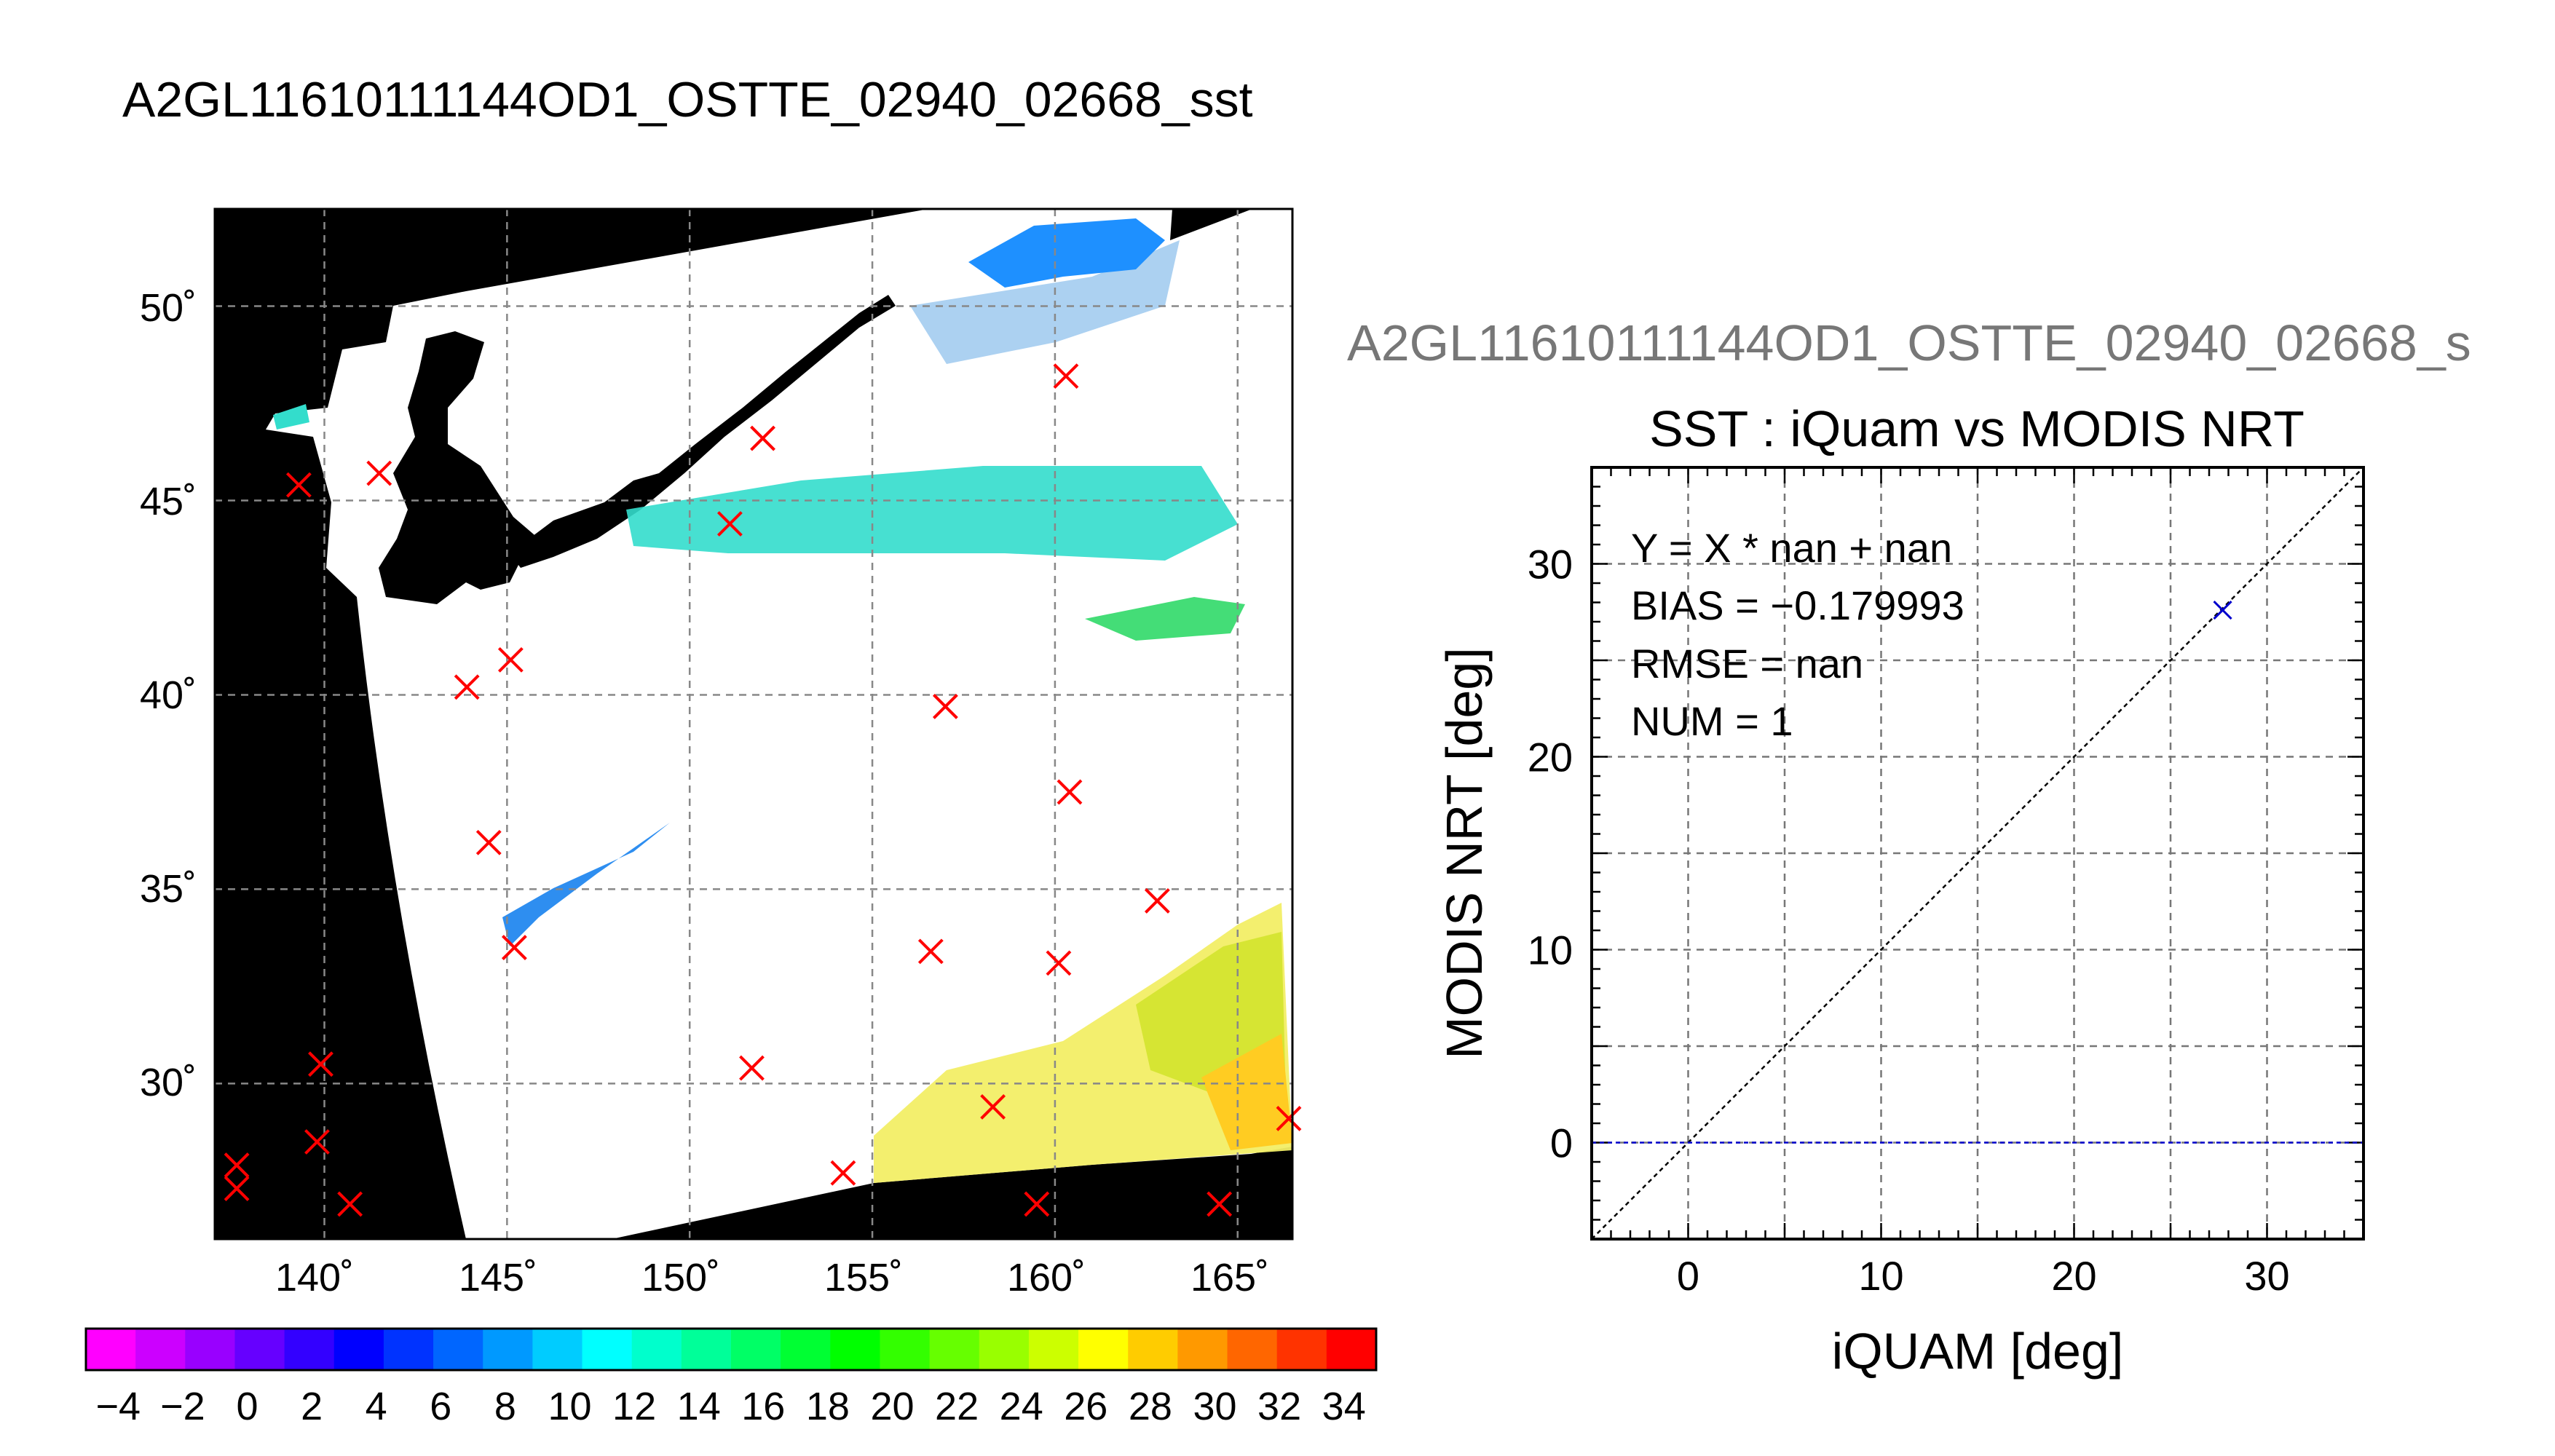  Describe the element at coordinates (168, 308) in the screenshot. I see `map-y-tick-label: 50˚` at that location.